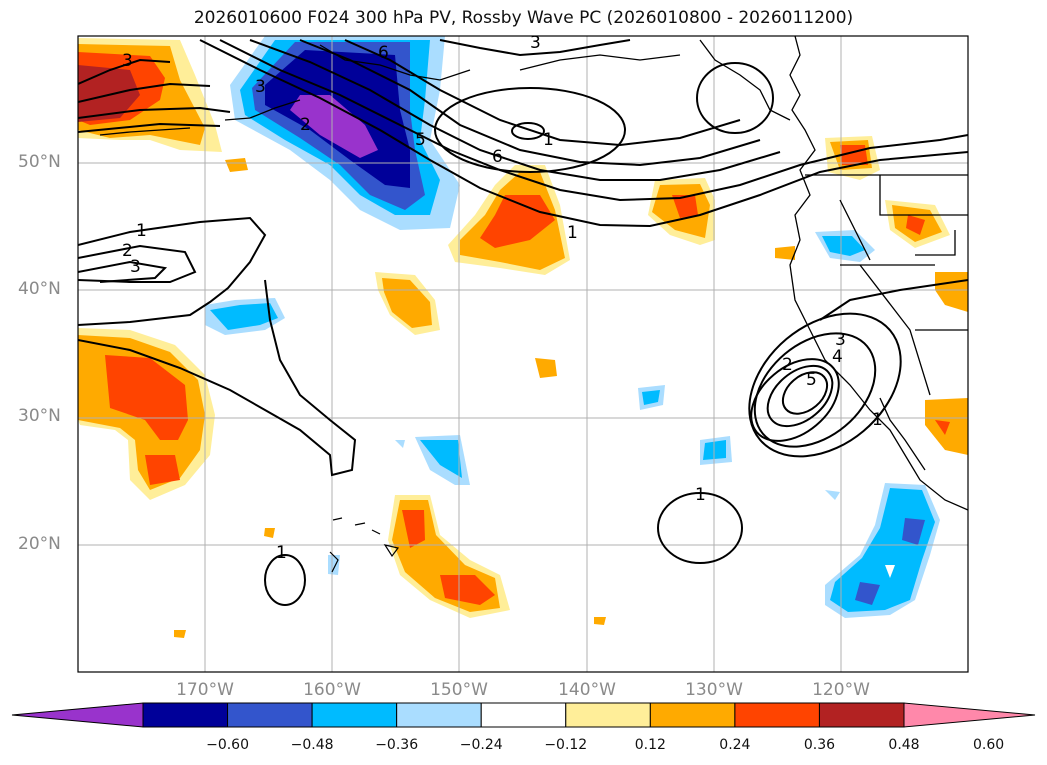 The width and height of the screenshot is (1047, 765). Describe the element at coordinates (819, 745) in the screenshot. I see `colorbar-tick-label: 0.36` at that location.